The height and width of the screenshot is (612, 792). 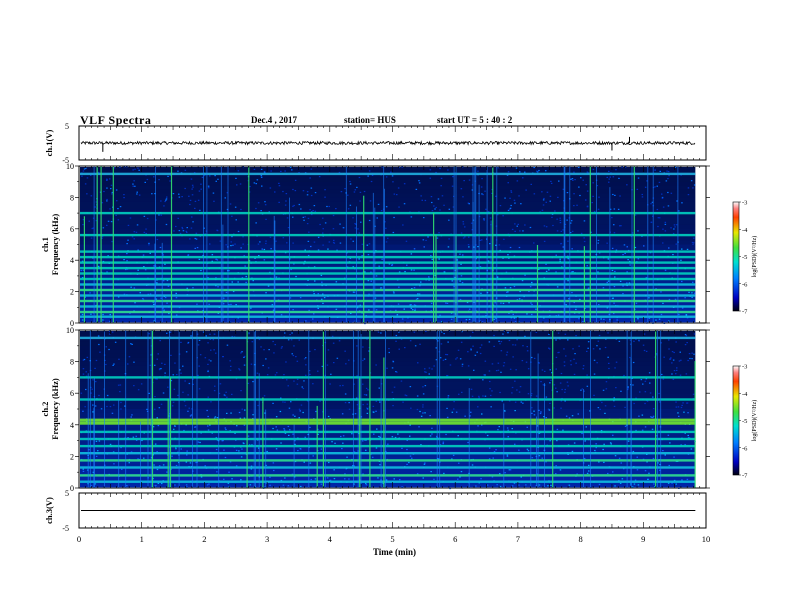 What do you see at coordinates (72, 260) in the screenshot?
I see `ch1-spectrogram-ytick-4: 4` at bounding box center [72, 260].